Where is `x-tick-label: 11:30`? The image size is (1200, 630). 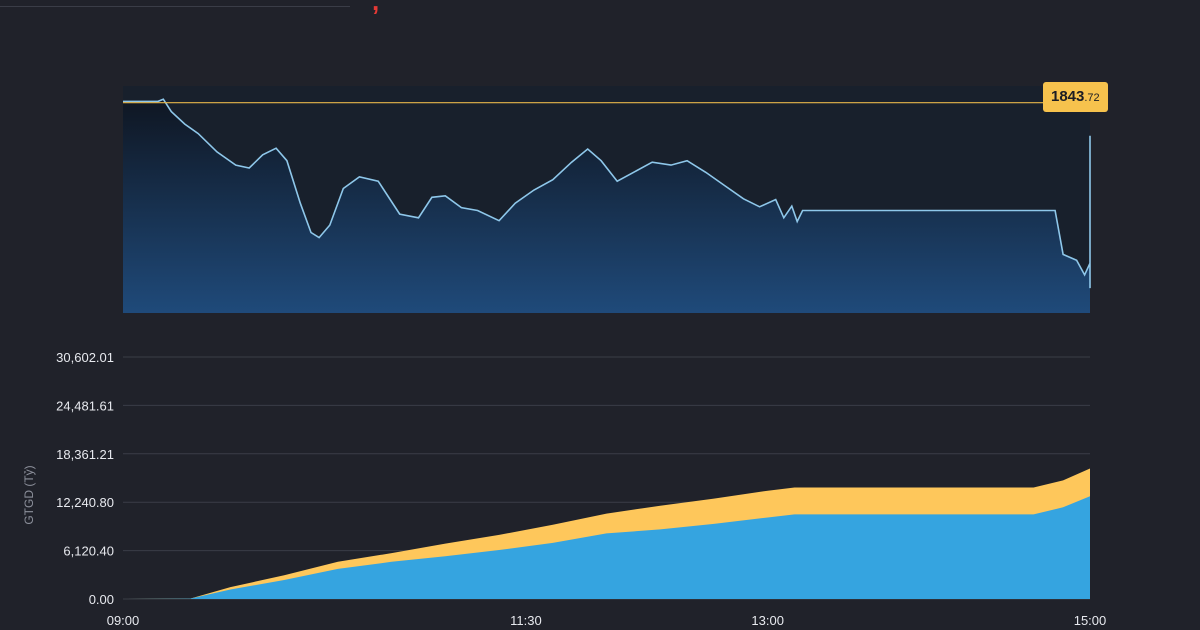 x-tick-label: 11:30 is located at coordinates (526, 620).